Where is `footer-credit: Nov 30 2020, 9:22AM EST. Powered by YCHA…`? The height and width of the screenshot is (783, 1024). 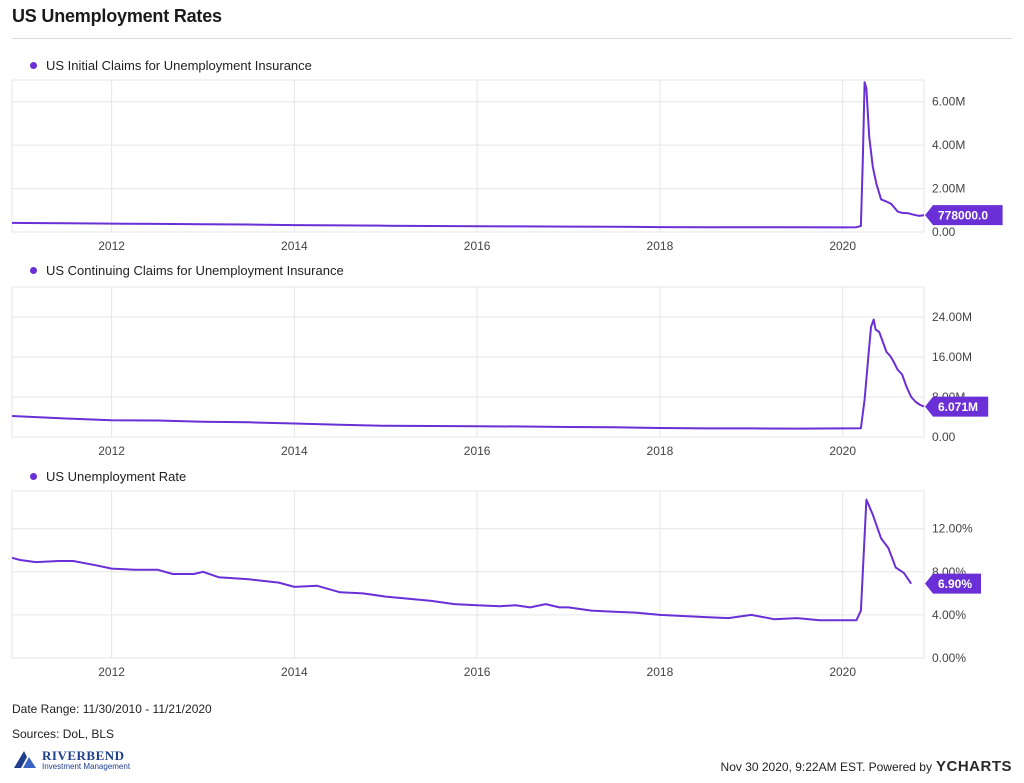
footer-credit: Nov 30 2020, 9:22AM EST. Powered by YCHA… is located at coordinates (866, 766).